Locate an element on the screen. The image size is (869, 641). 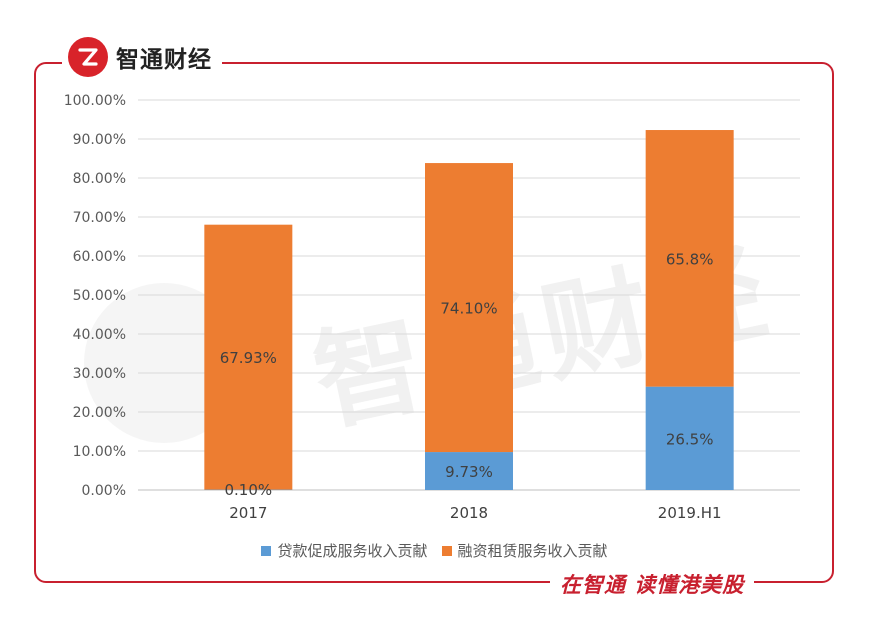
y-tick-label: 90.00% is located at coordinates (99, 140).